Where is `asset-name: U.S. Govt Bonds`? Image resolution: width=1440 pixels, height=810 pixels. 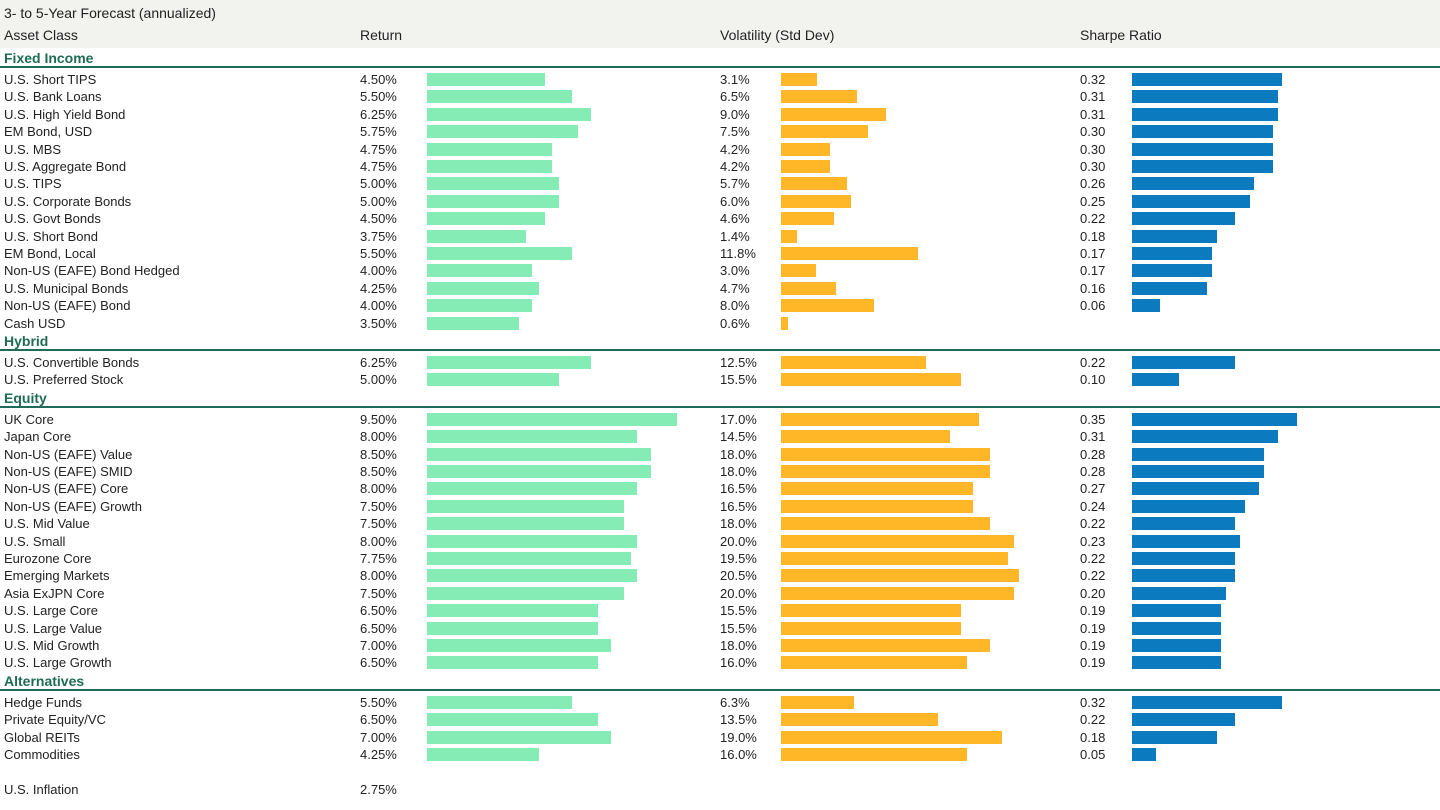 asset-name: U.S. Govt Bonds is located at coordinates (52, 219).